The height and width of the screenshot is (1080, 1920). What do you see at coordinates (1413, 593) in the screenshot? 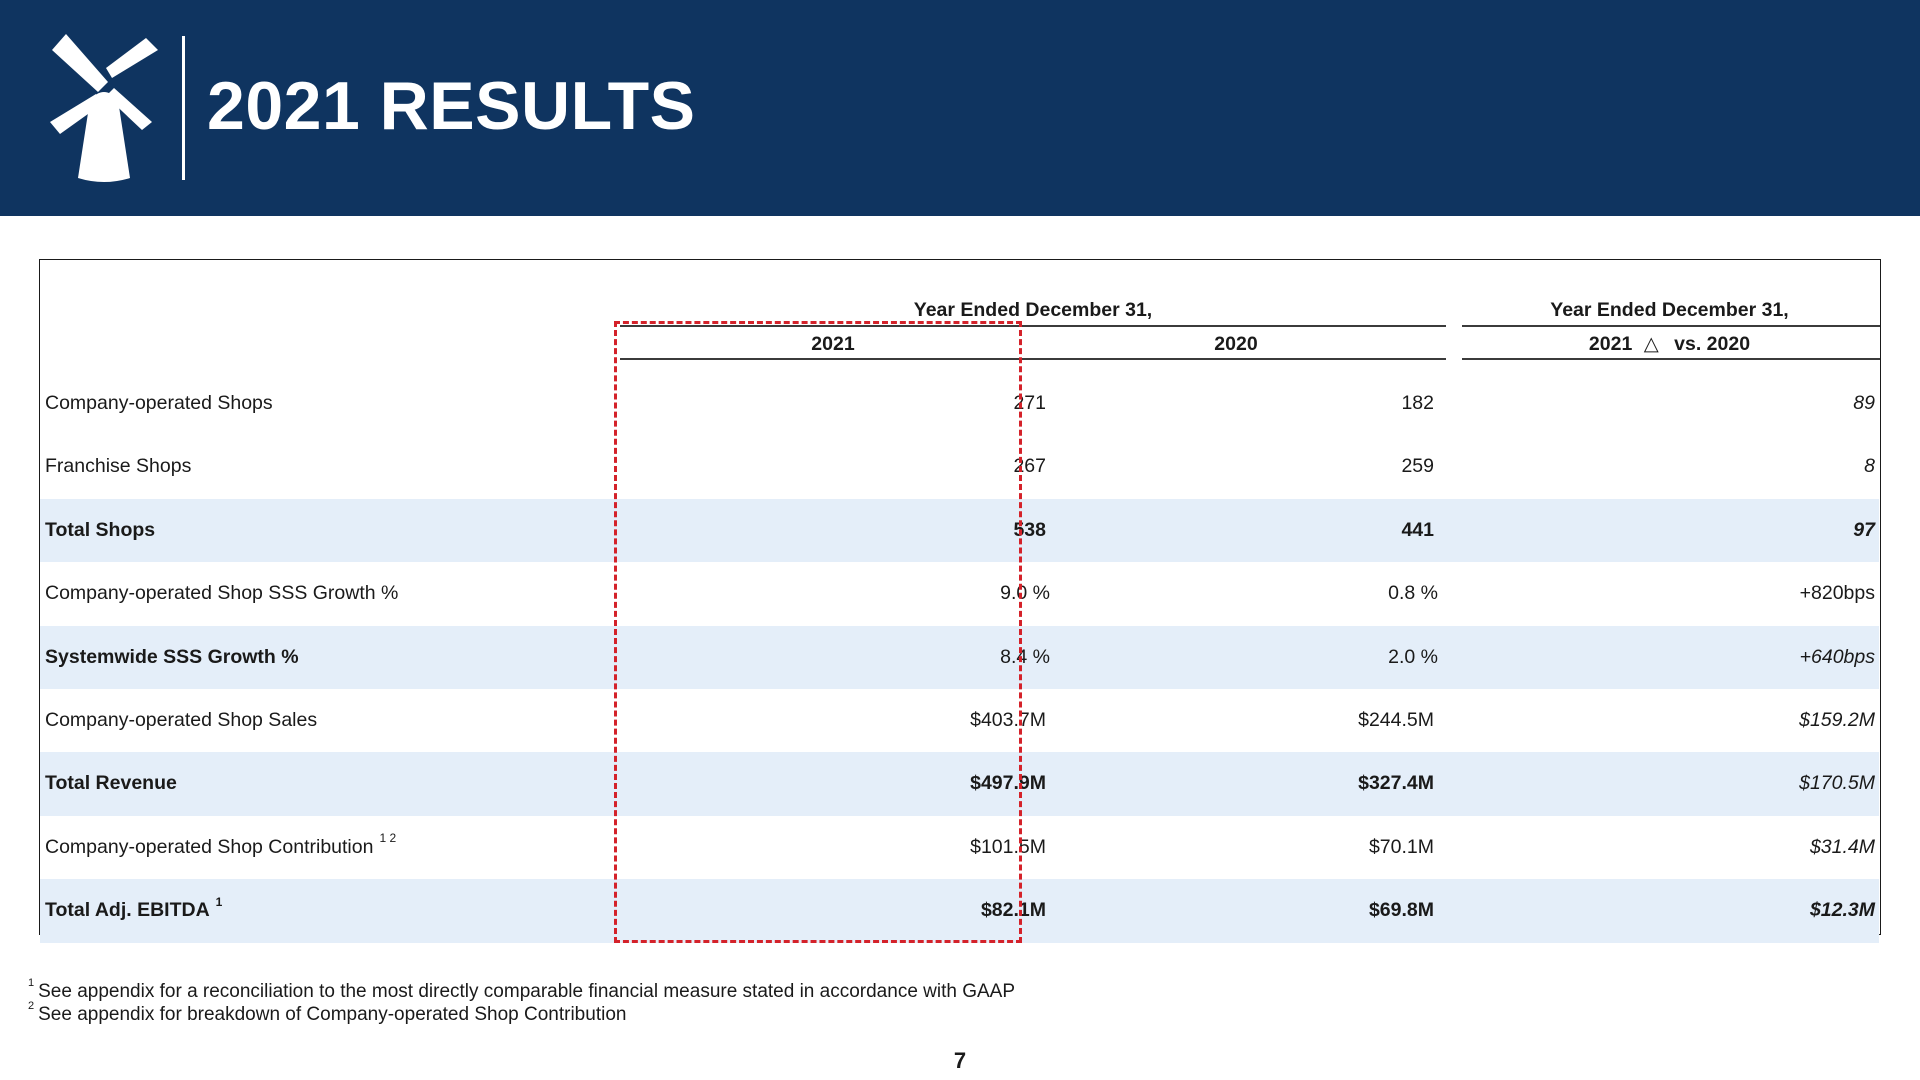
I see `value-2020: 0.8 %` at bounding box center [1413, 593].